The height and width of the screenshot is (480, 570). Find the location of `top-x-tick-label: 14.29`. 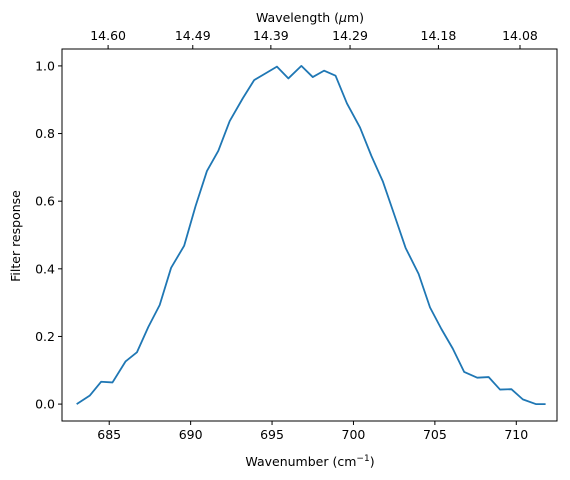

top-x-tick-label: 14.29 is located at coordinates (350, 35).